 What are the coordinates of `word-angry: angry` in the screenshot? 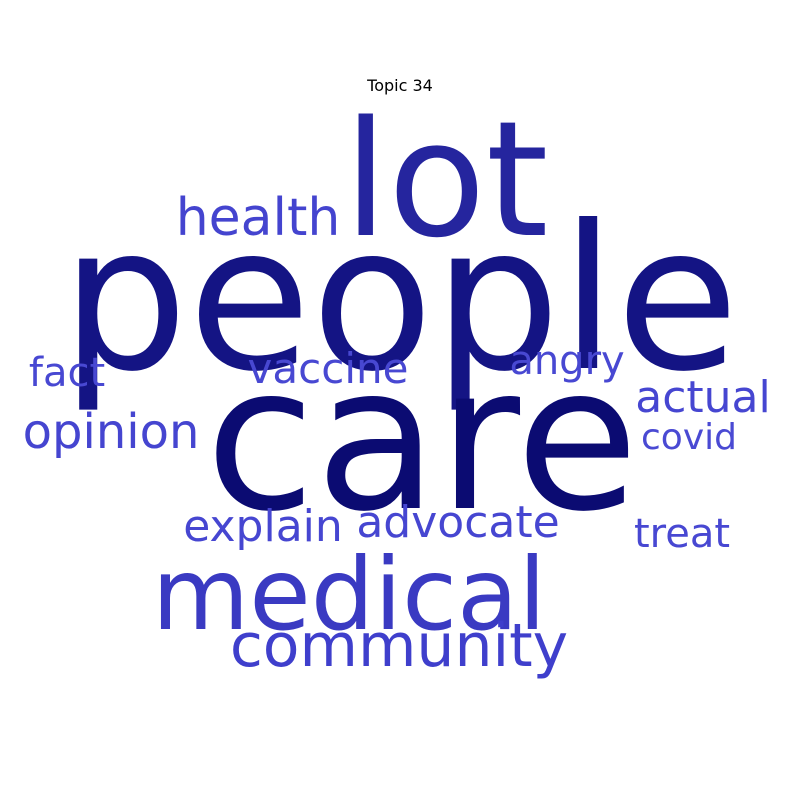 It's located at (567, 361).